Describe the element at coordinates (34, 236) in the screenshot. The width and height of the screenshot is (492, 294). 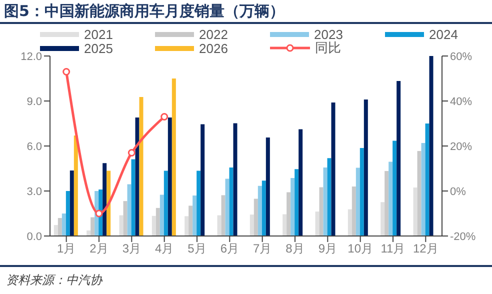
I see `y-tick-label: 0.0` at that location.